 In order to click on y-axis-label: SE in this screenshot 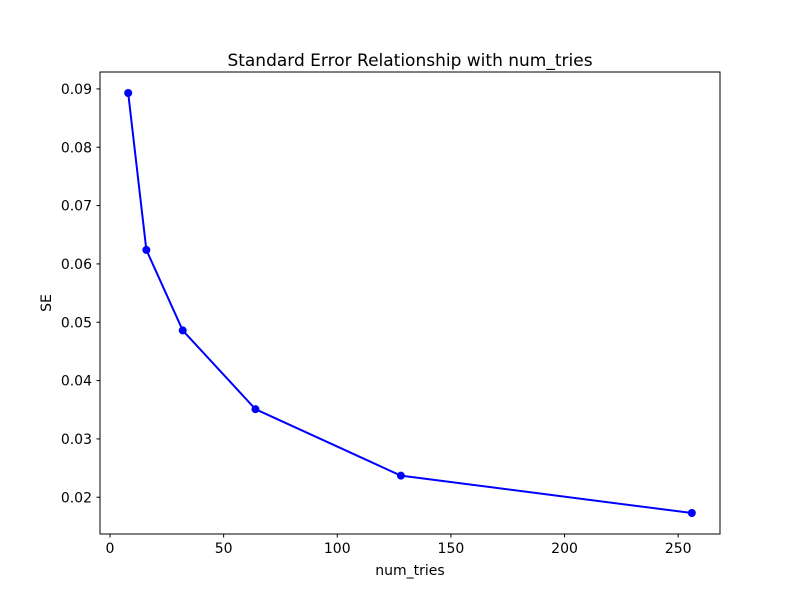, I will do `click(47, 303)`.